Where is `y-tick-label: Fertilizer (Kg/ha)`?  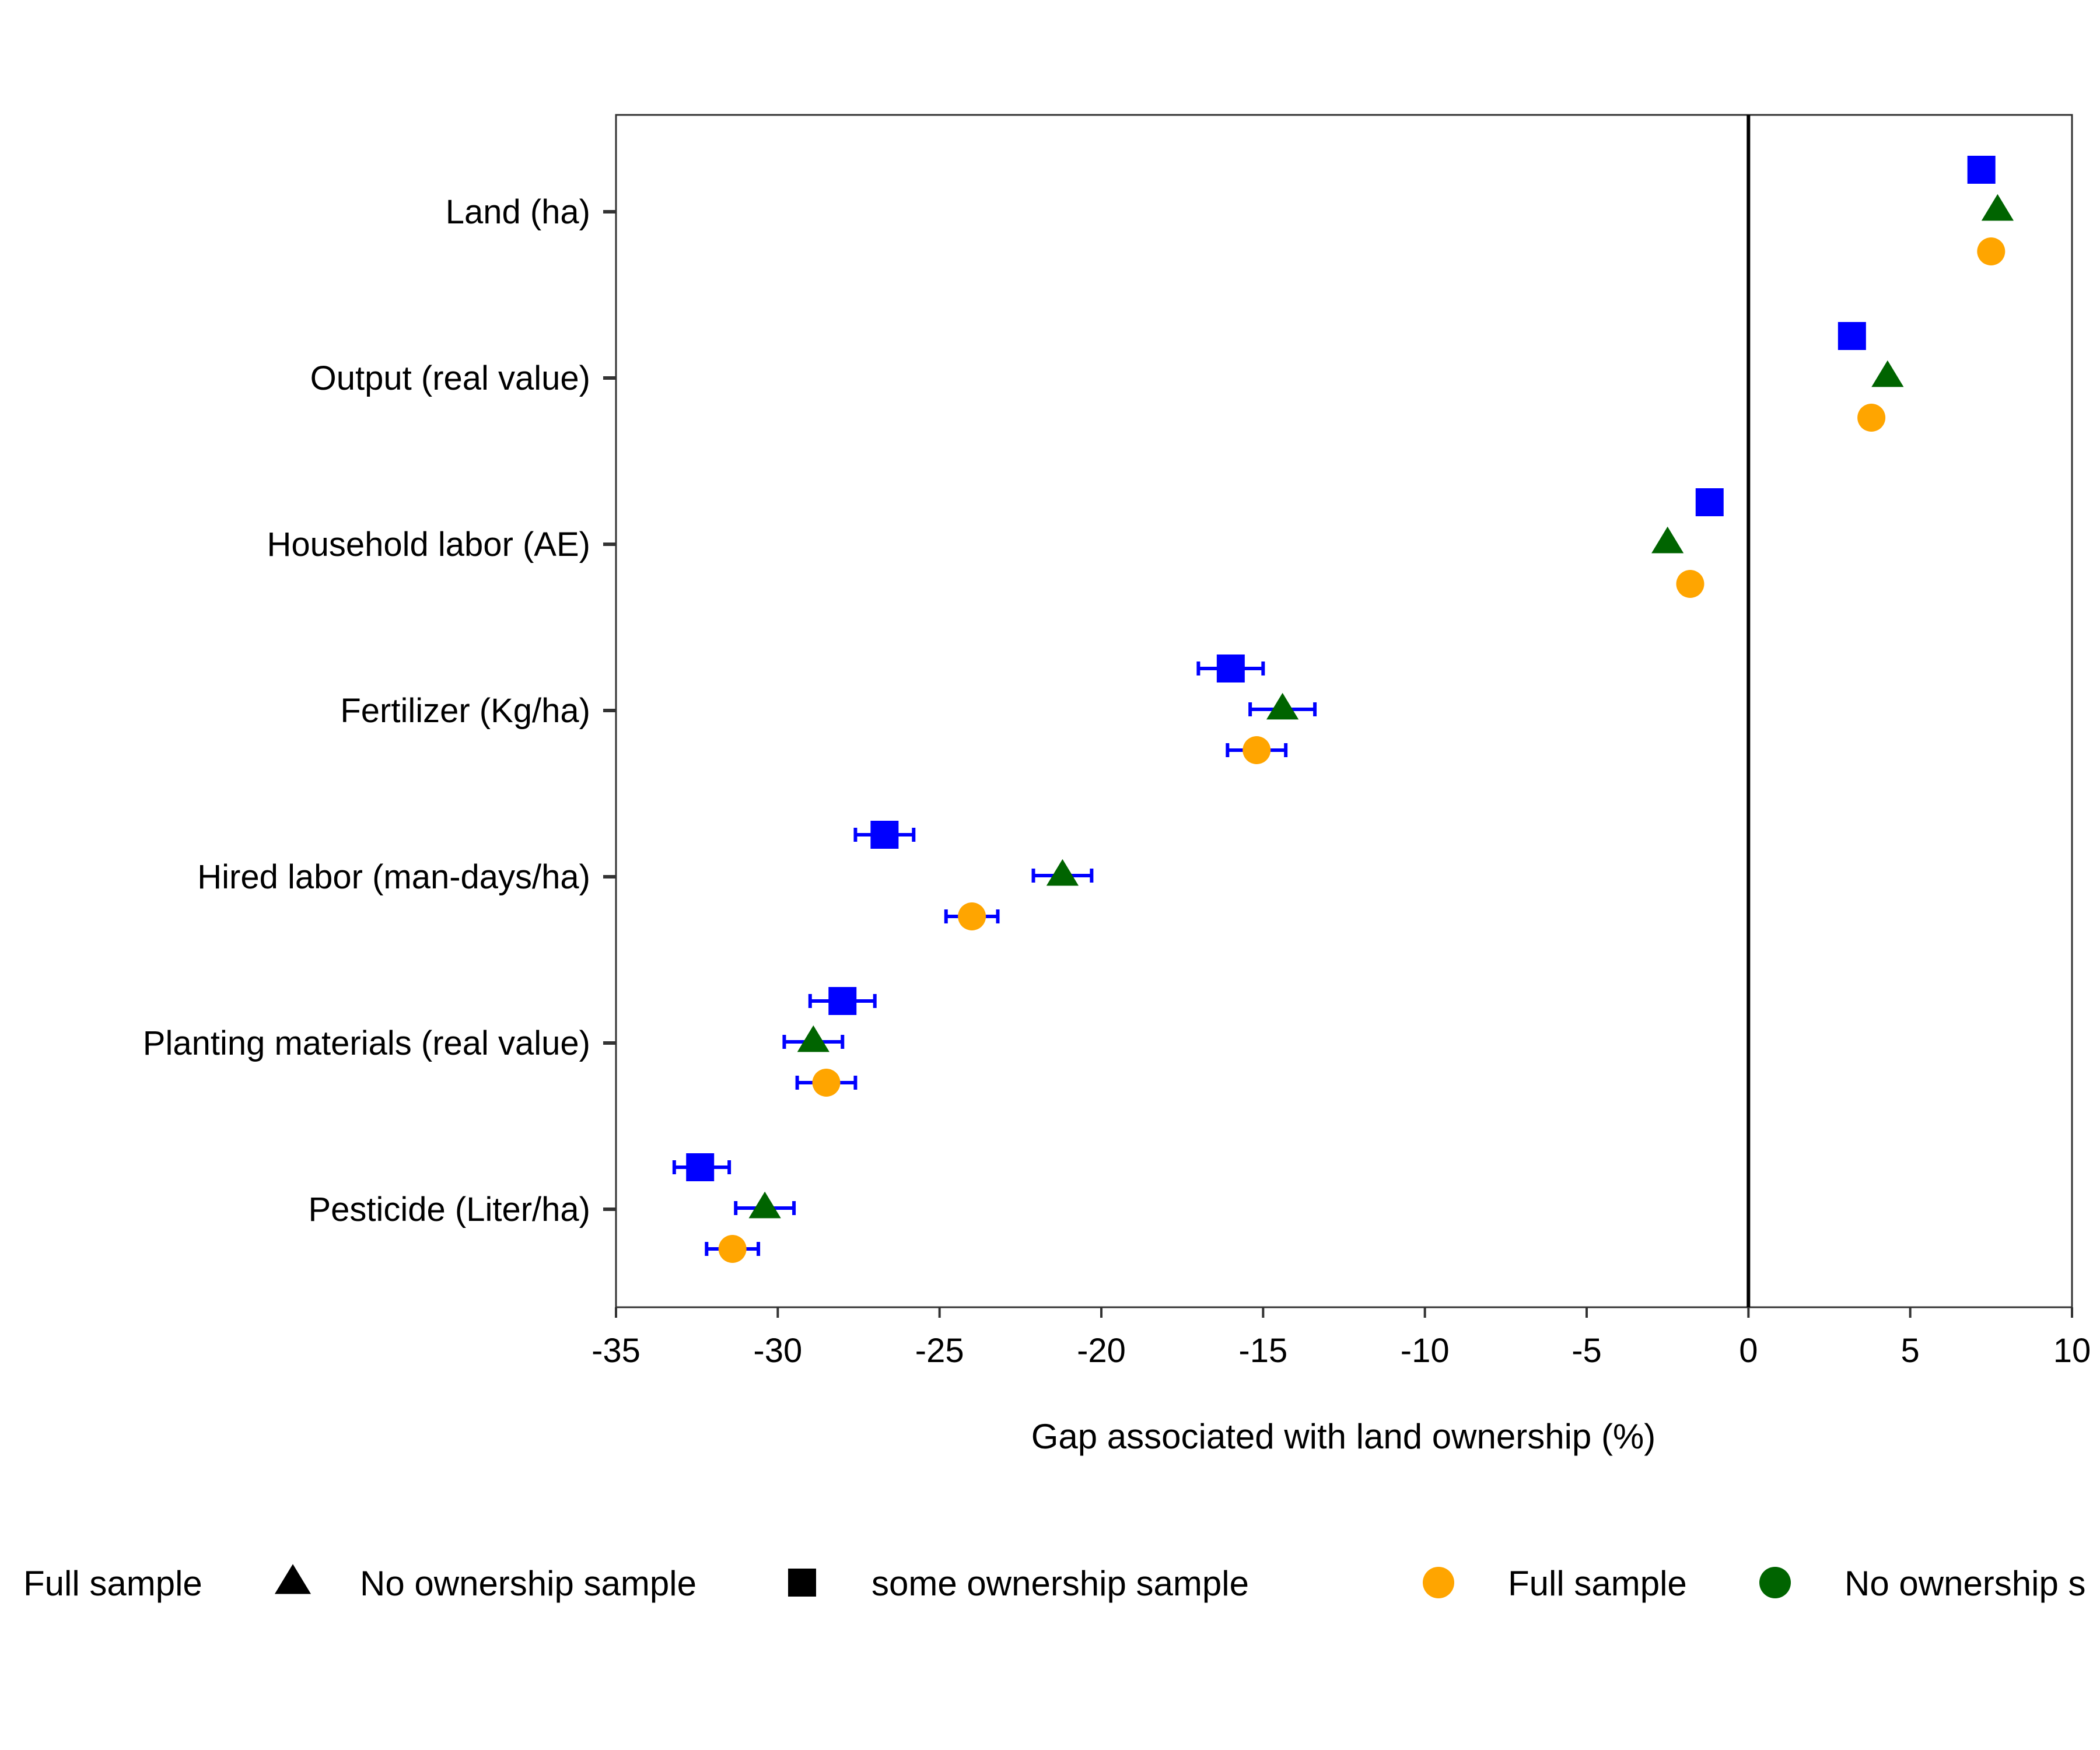
y-tick-label: Fertilizer (Kg/ha) is located at coordinates (465, 711).